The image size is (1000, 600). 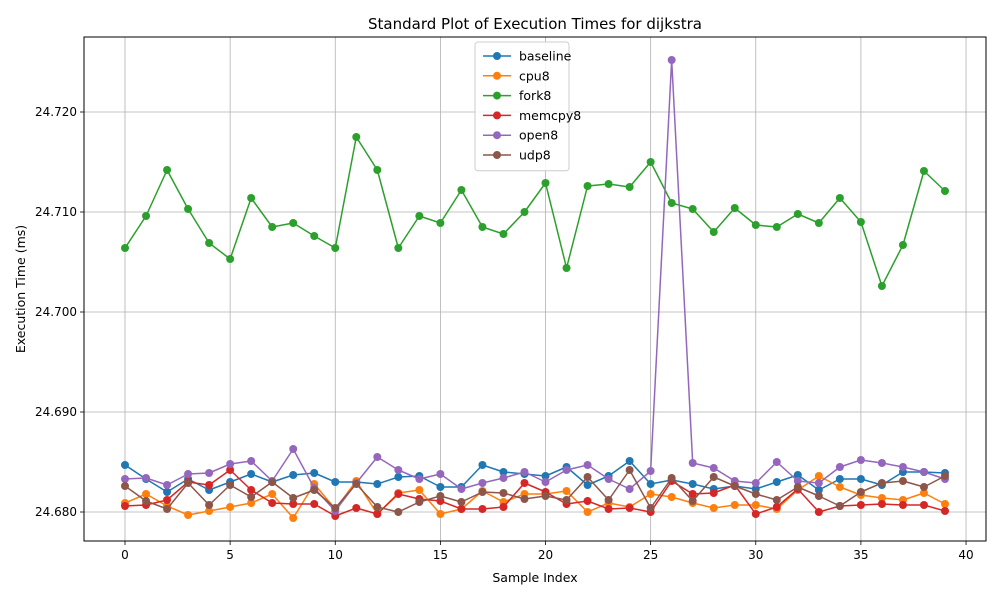 What do you see at coordinates (125, 555) in the screenshot?
I see `x-tick-label: 0` at bounding box center [125, 555].